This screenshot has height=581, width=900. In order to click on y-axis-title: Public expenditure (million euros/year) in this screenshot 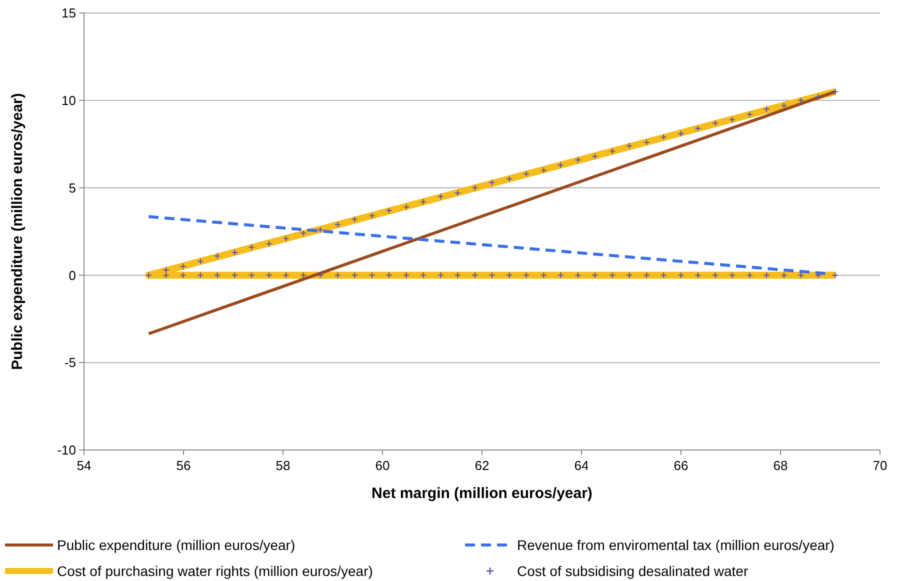, I will do `click(17, 231)`.